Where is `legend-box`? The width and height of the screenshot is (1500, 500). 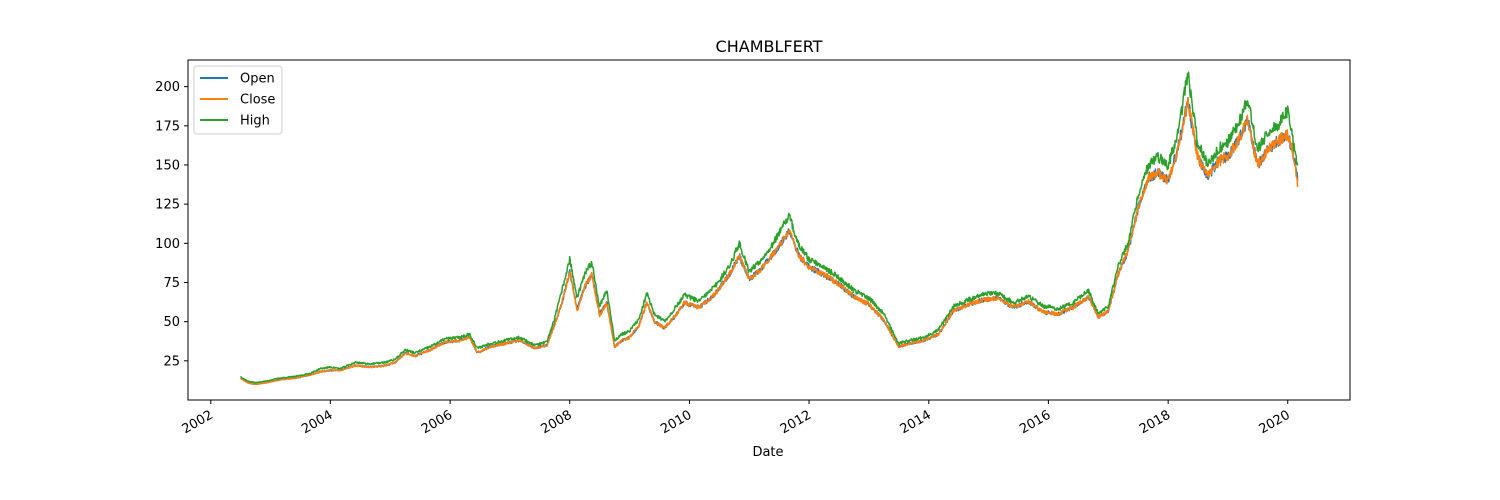
legend-box is located at coordinates (238, 100).